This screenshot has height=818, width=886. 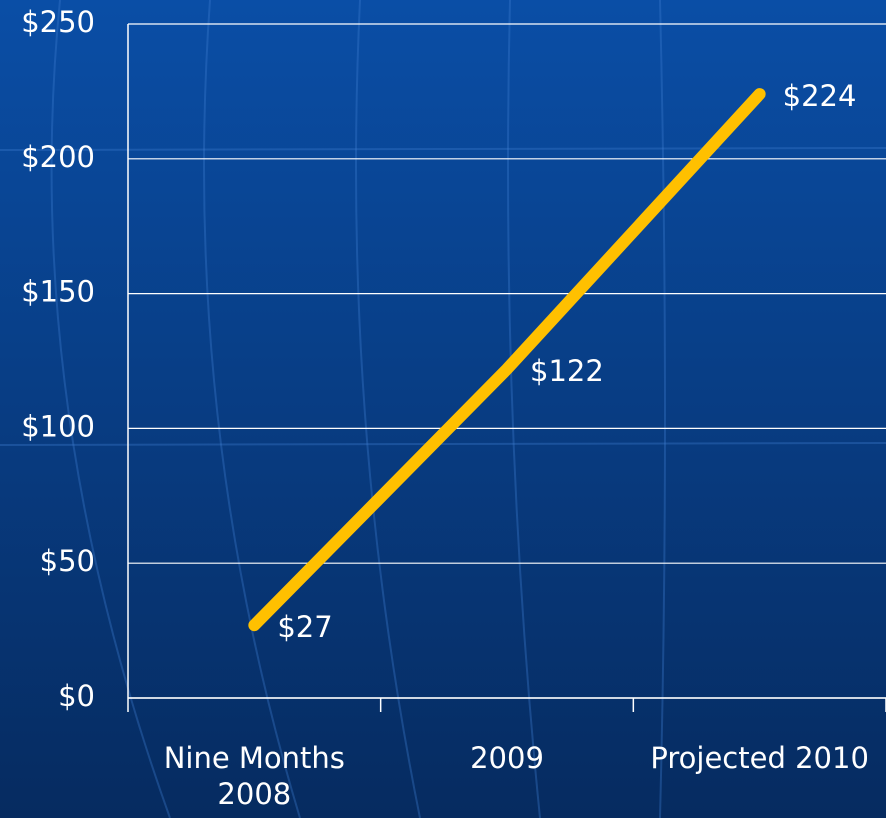 I want to click on data-label: $27, so click(x=304, y=627).